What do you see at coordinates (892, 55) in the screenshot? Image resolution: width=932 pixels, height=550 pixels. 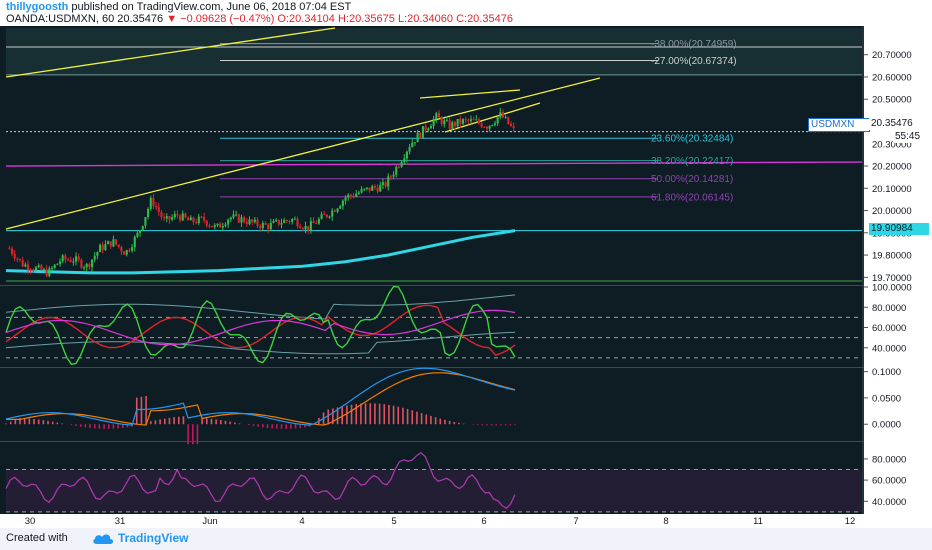 I see `price-tick-label: 20.70000` at bounding box center [892, 55].